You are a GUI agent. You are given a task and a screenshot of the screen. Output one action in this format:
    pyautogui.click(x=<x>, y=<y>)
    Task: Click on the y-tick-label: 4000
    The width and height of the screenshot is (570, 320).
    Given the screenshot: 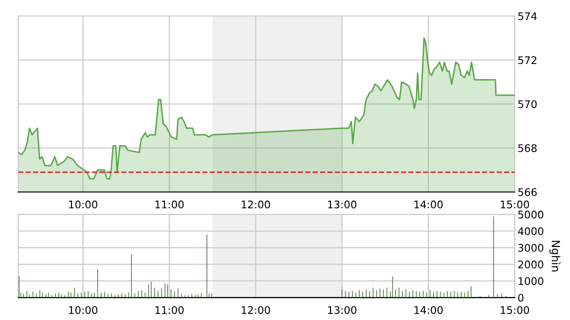 What is the action you would take?
    pyautogui.click(x=531, y=231)
    